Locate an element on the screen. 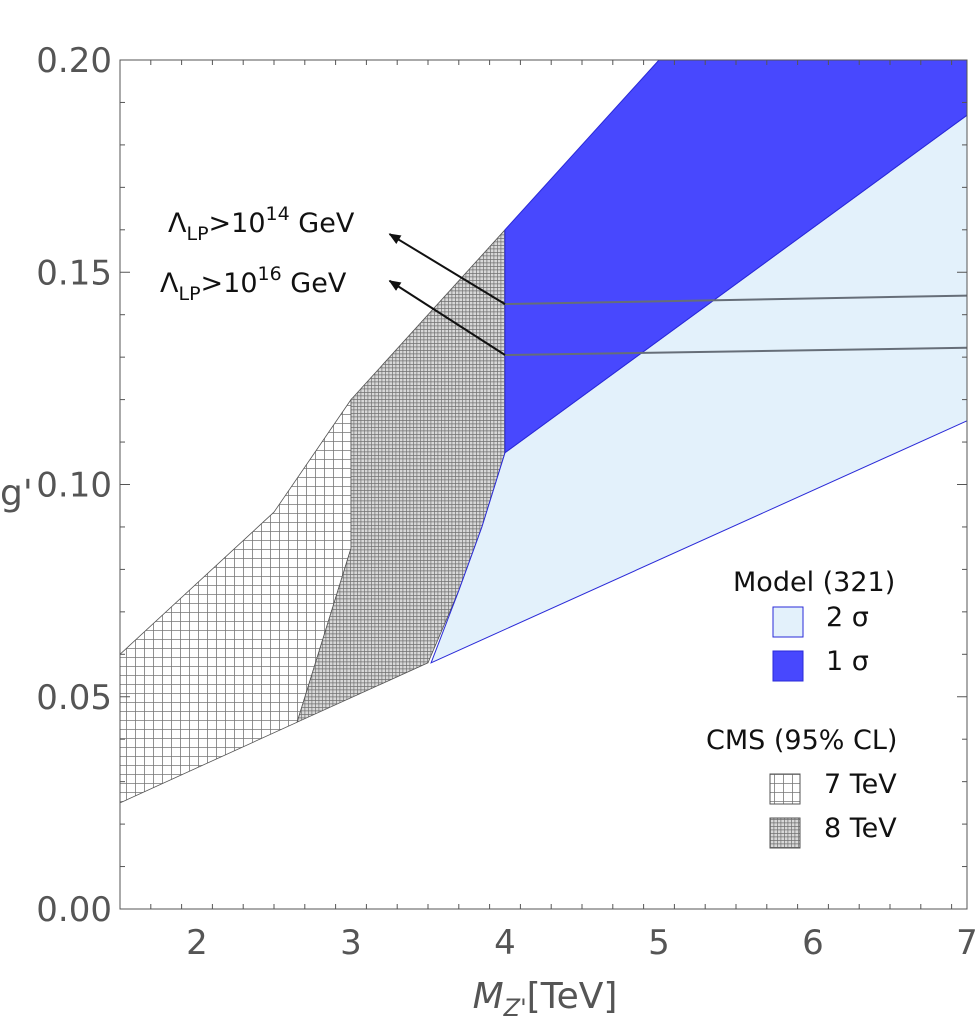 This screenshot has width=980, height=1019. x-axis-subscript: Z' is located at coordinates (515, 1006).